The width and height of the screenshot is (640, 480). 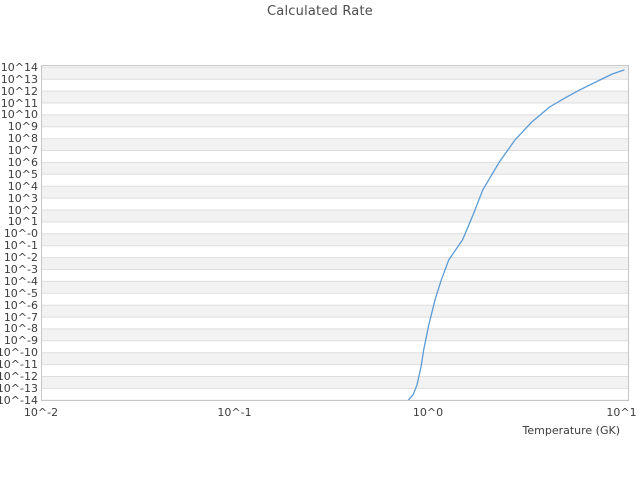 I want to click on y-tick-label: 10^2, so click(x=22, y=210).